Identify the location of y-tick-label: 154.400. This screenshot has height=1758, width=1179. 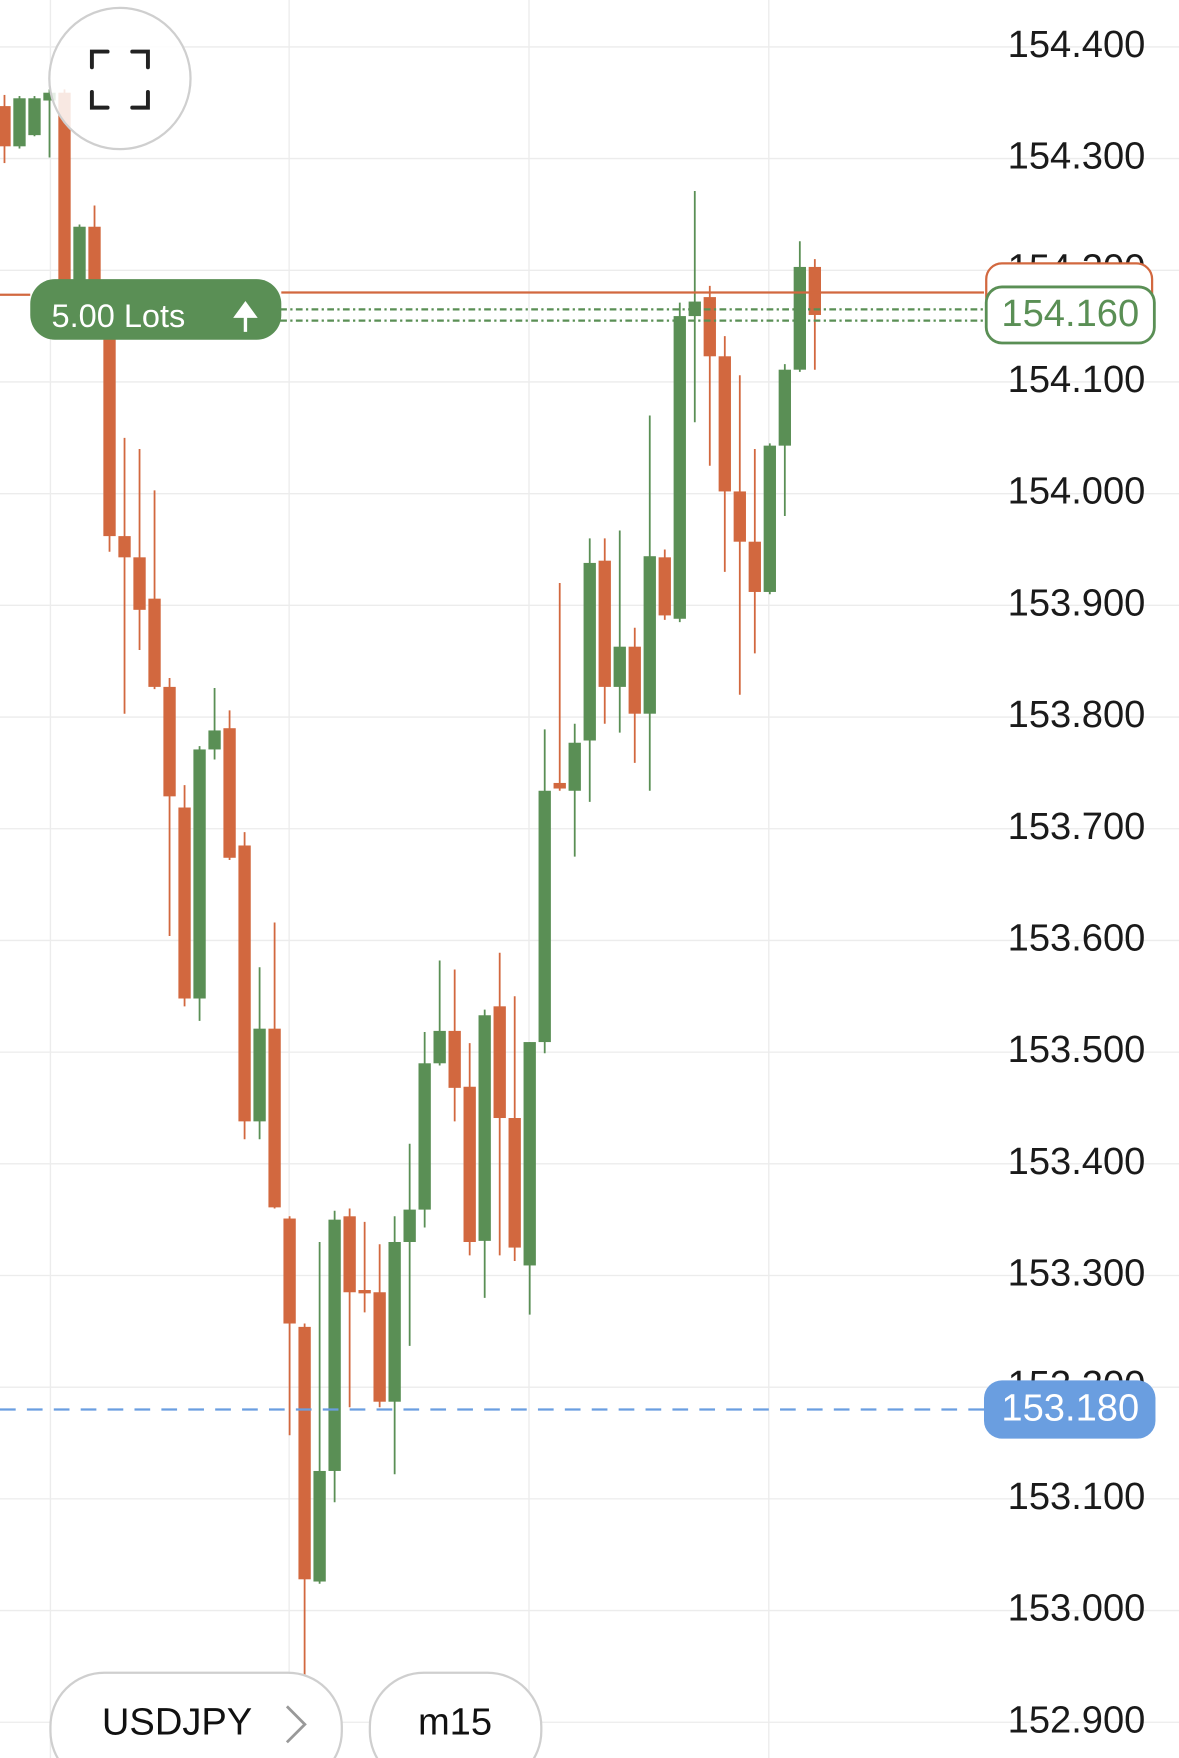
(1077, 45).